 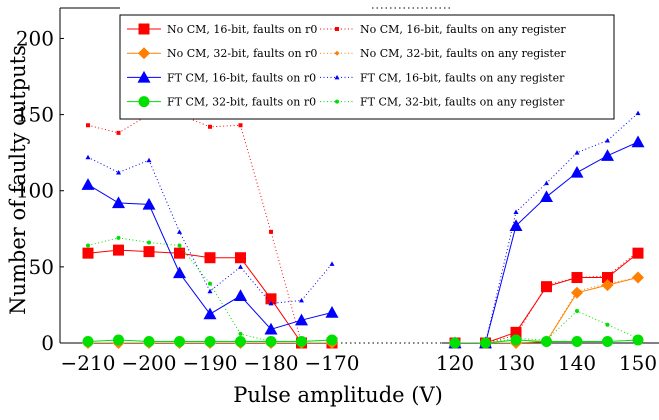 I want to click on y-tick-label: 100, so click(x=35, y=191).